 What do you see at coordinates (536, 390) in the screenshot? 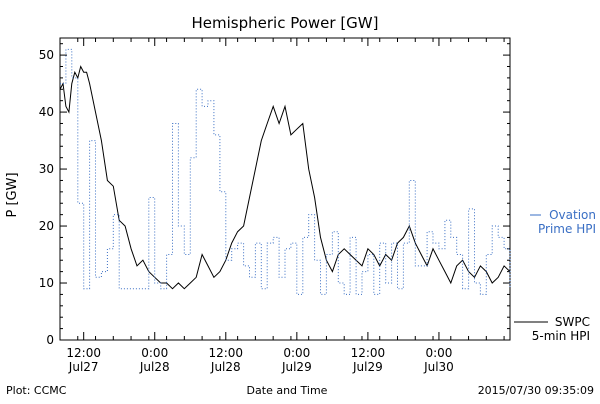
I see `footer-timestamp: 2015/07/30 09:35:09` at bounding box center [536, 390].